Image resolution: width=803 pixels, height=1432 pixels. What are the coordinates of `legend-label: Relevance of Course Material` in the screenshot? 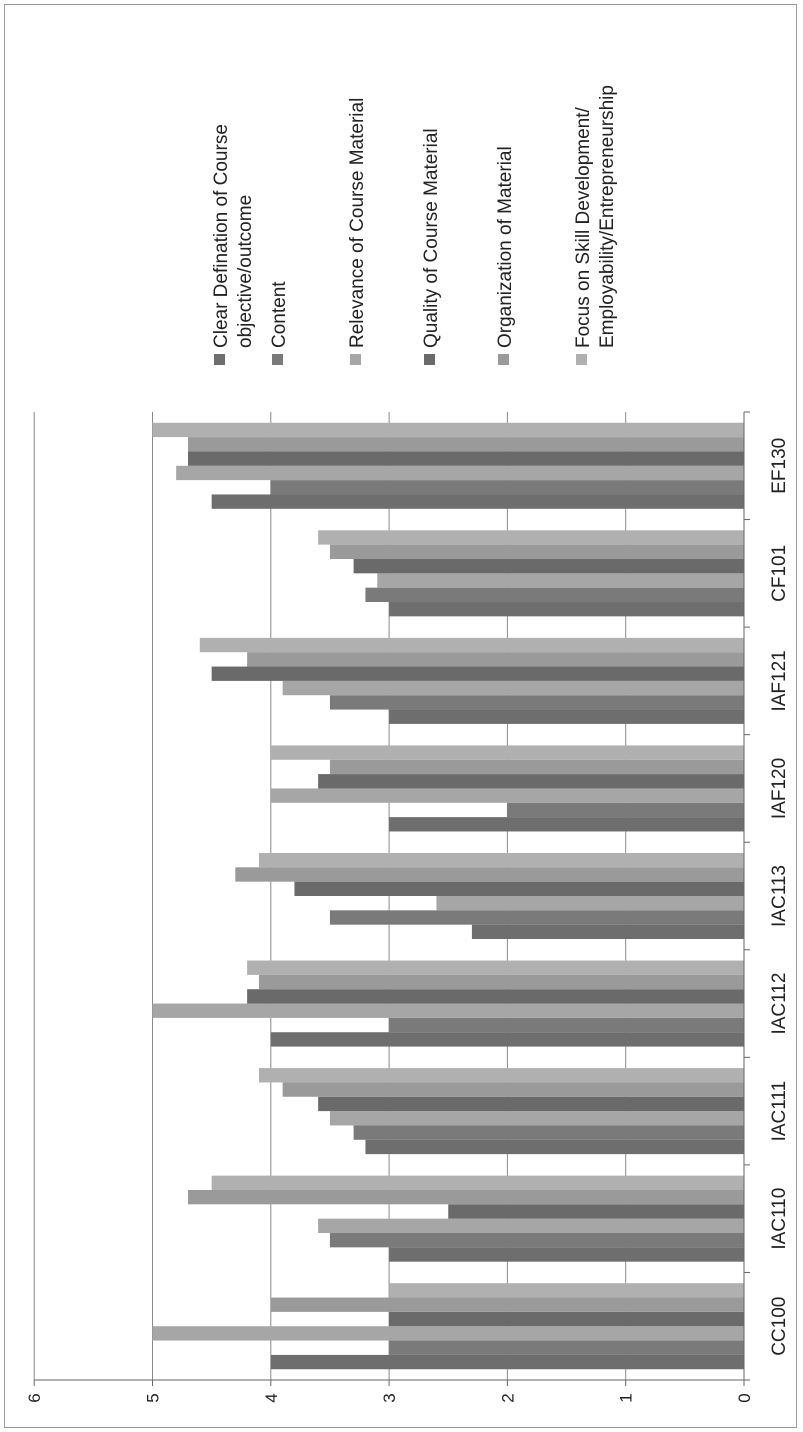 It's located at (357, 223).